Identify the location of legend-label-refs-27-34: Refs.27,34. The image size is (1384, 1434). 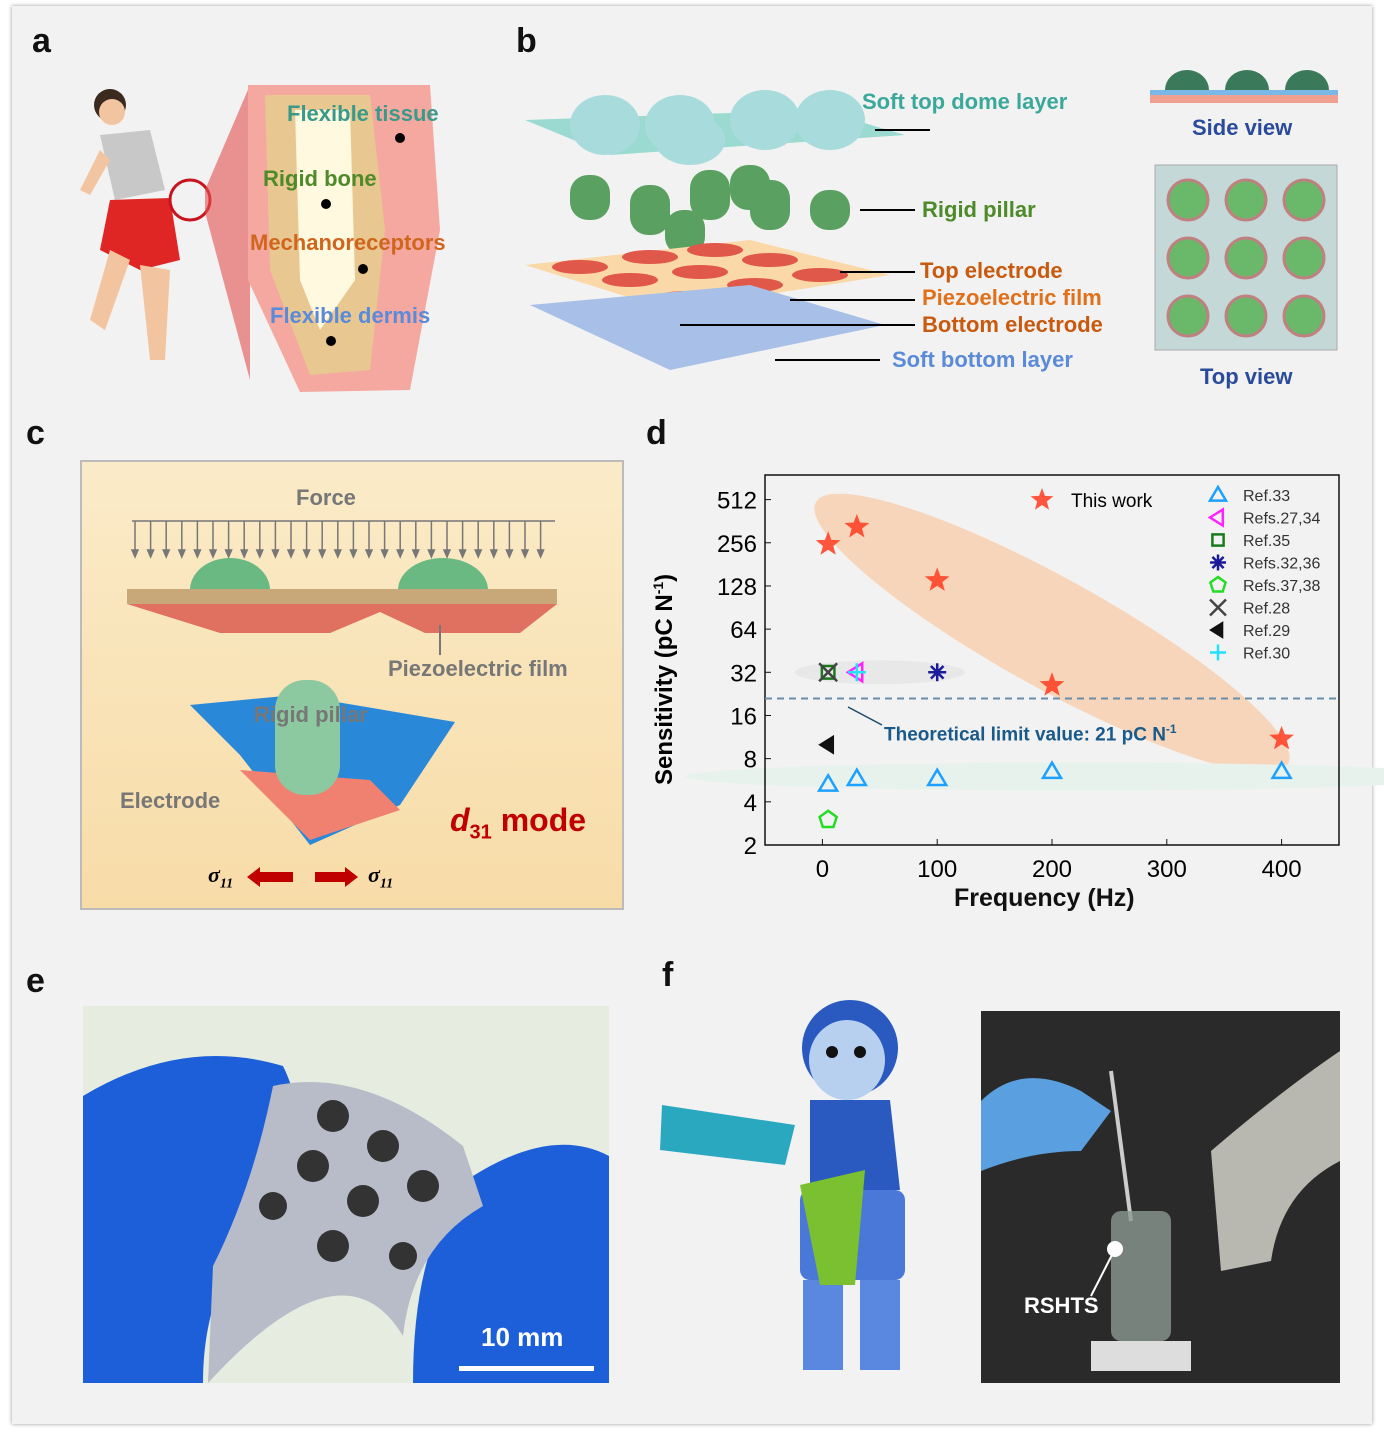
(1281, 519).